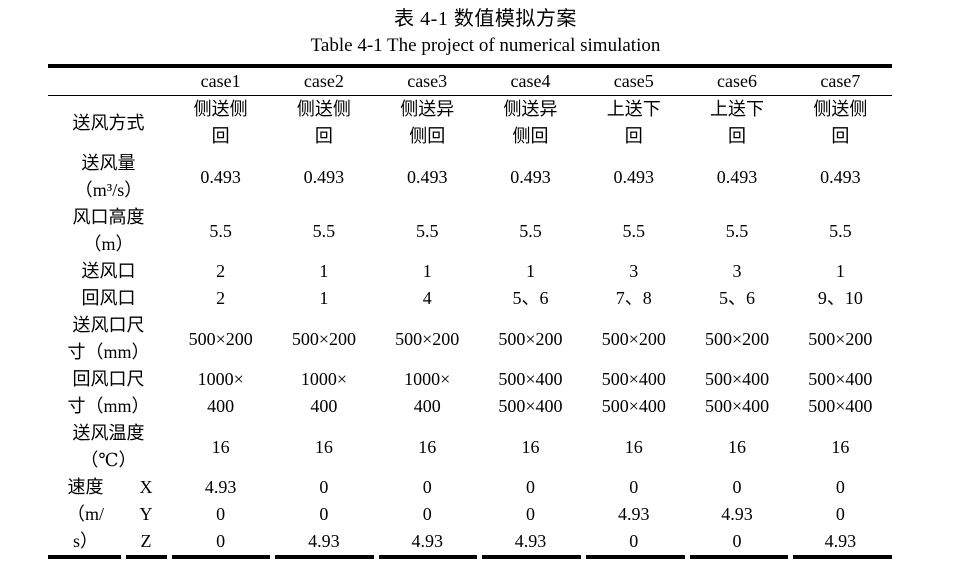 The image size is (971, 573). Describe the element at coordinates (108, 446) in the screenshot. I see `row-label: 送风温度 （℃）` at that location.